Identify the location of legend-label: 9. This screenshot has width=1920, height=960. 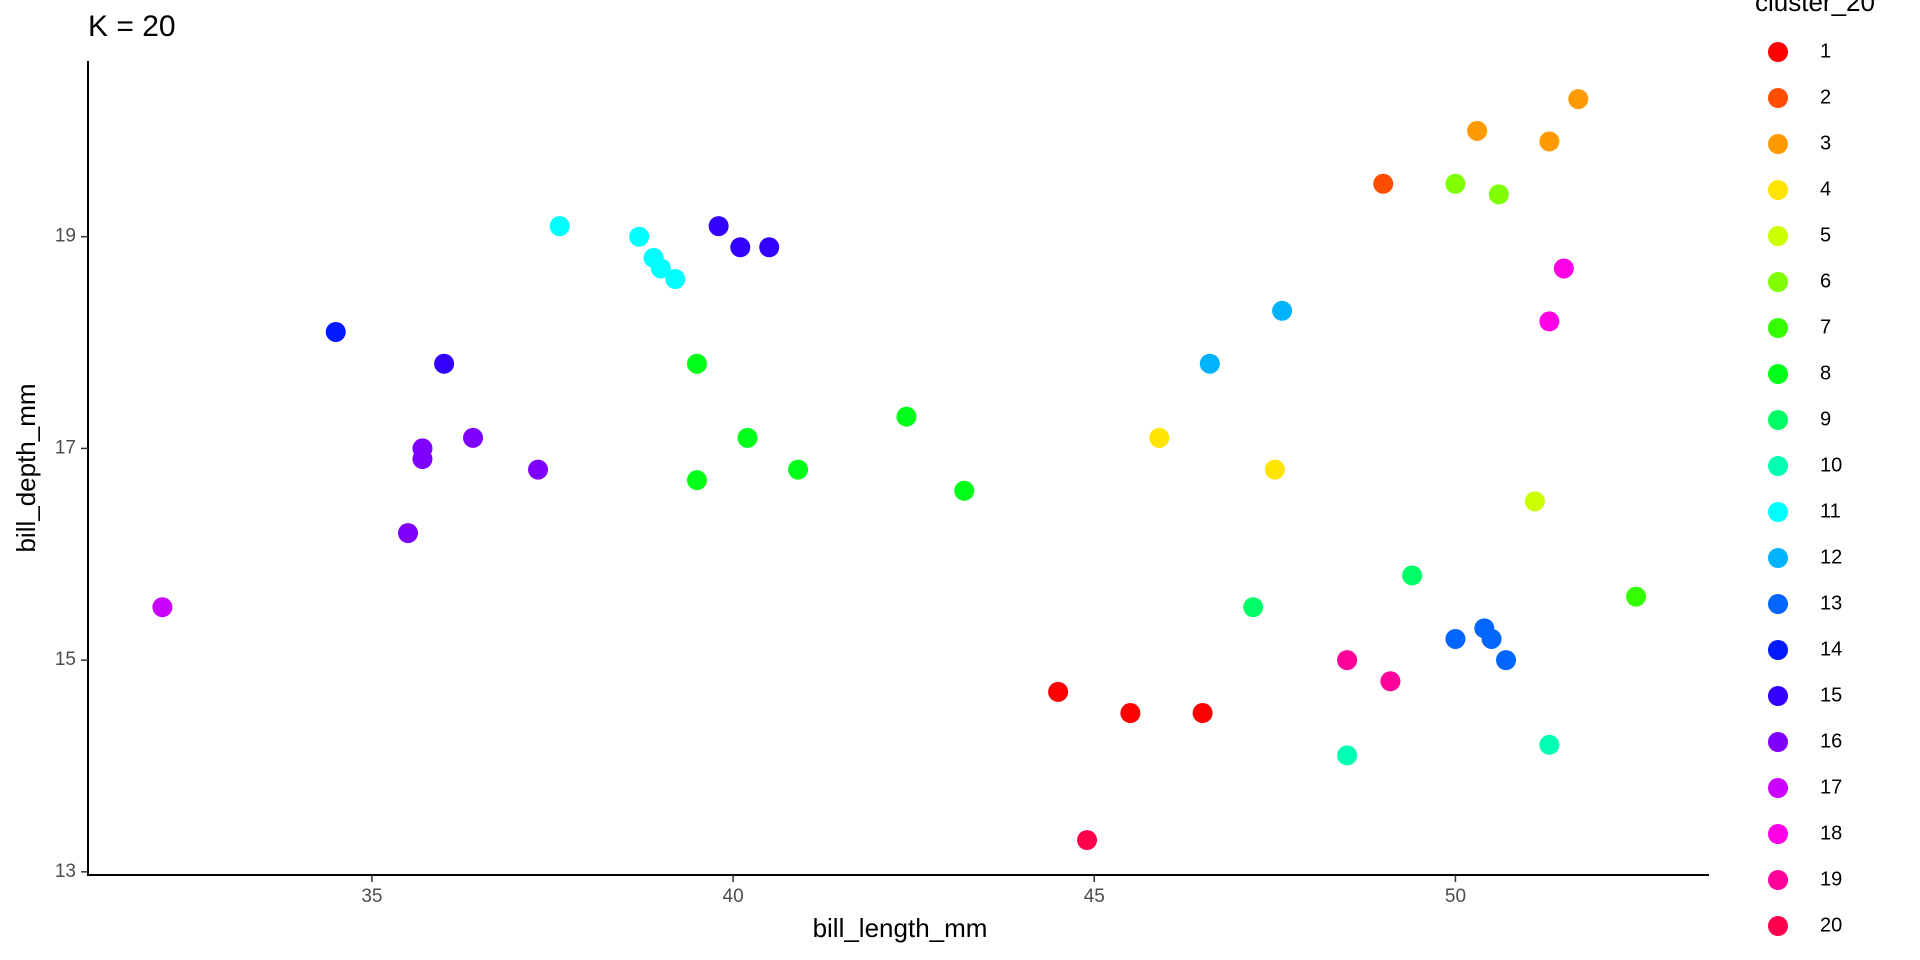
(1825, 419).